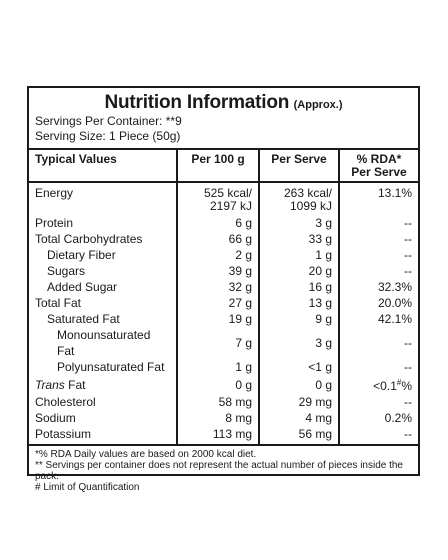 This screenshot has width=448, height=560. I want to click on per-100g-cell: 66 g, so click(217, 239).